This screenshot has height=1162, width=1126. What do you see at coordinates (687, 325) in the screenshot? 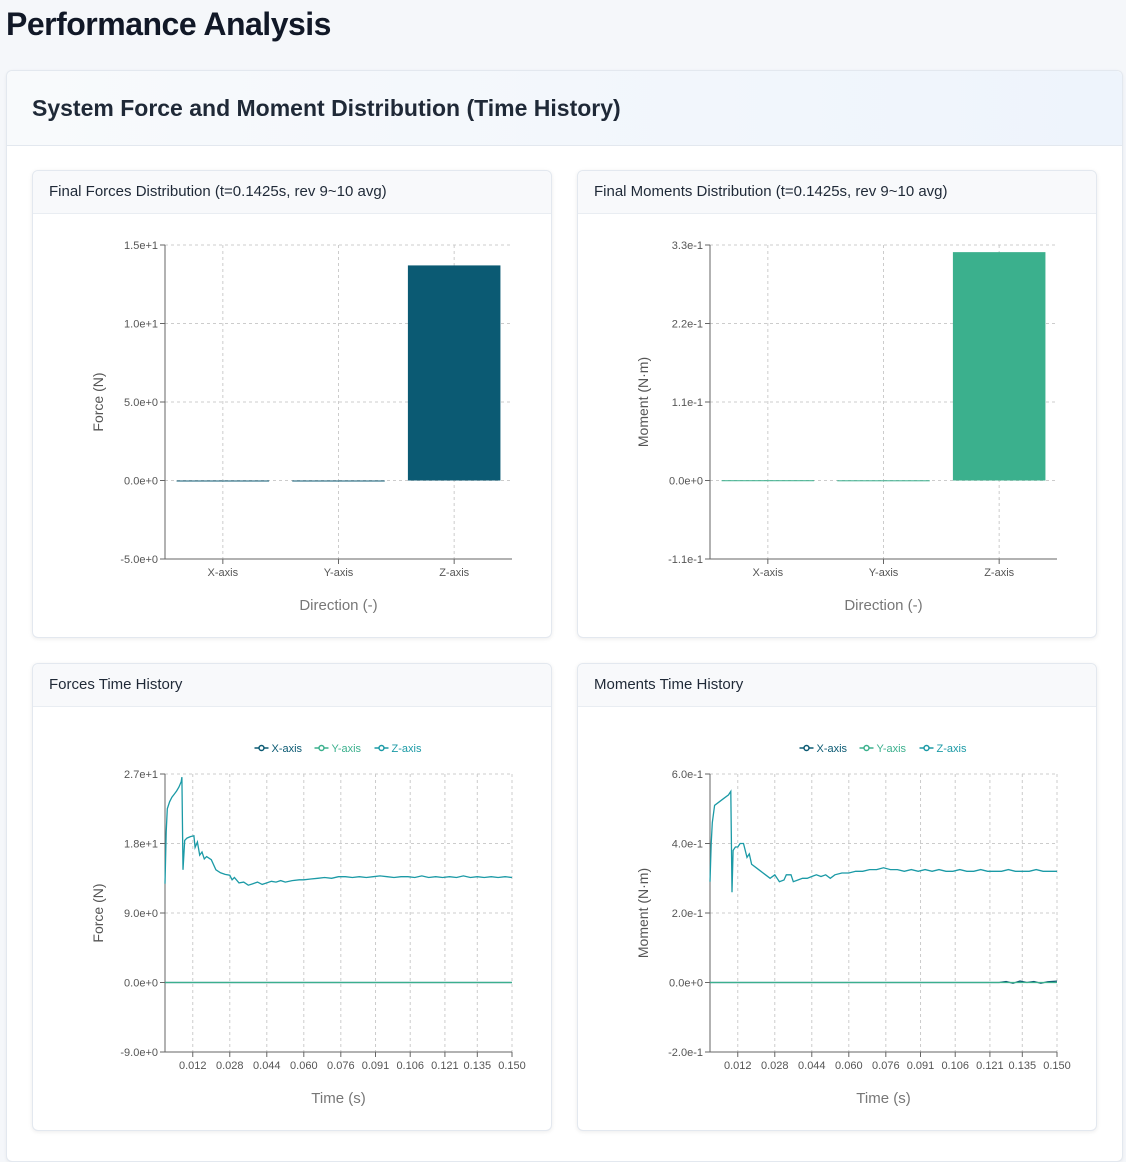
I see `y-tick-label: 2.2e-1` at bounding box center [687, 325].